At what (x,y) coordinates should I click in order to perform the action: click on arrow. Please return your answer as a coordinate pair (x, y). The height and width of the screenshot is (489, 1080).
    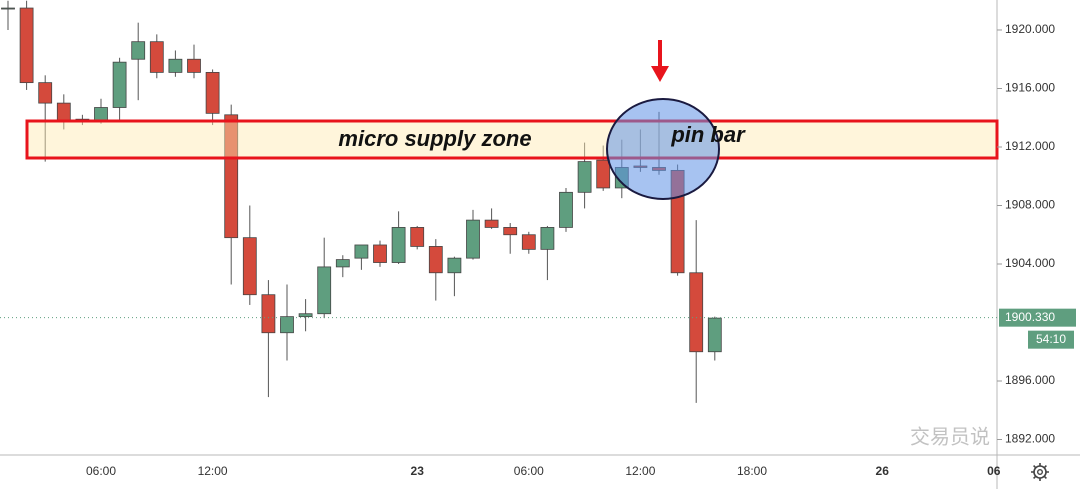
    Looking at the image, I should click on (660, 61).